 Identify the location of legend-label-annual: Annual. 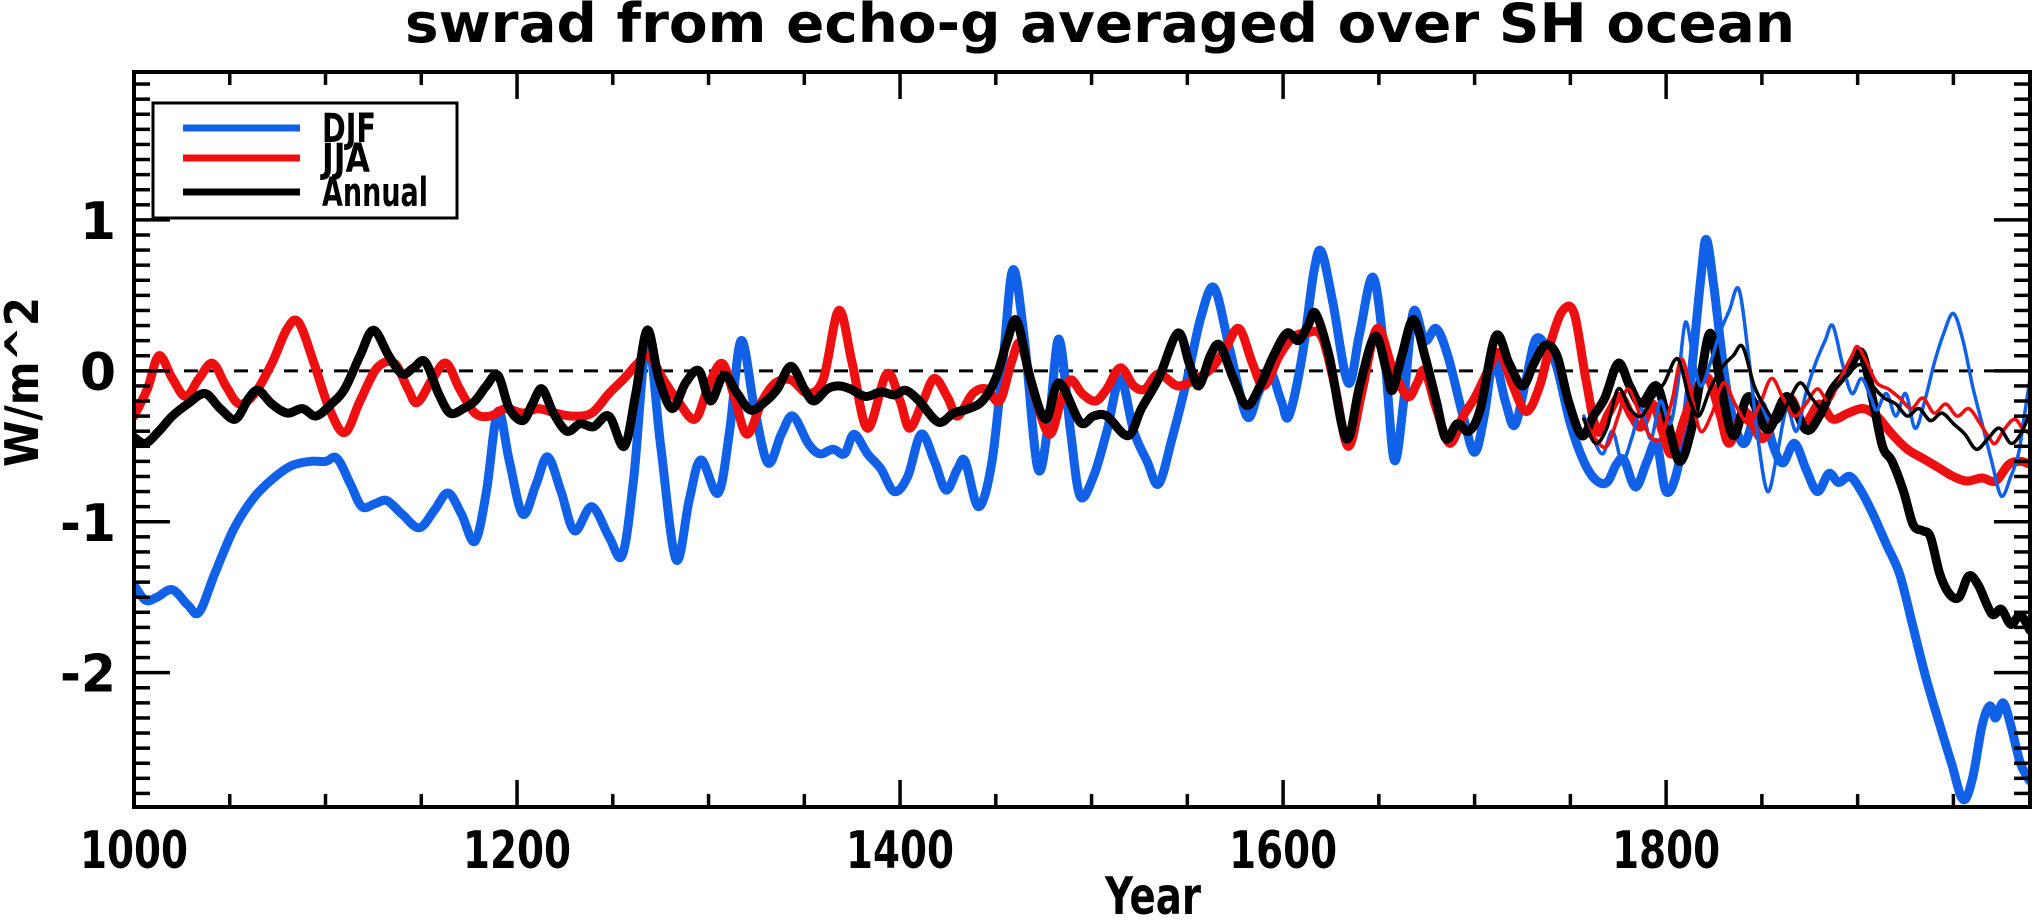
(375, 193).